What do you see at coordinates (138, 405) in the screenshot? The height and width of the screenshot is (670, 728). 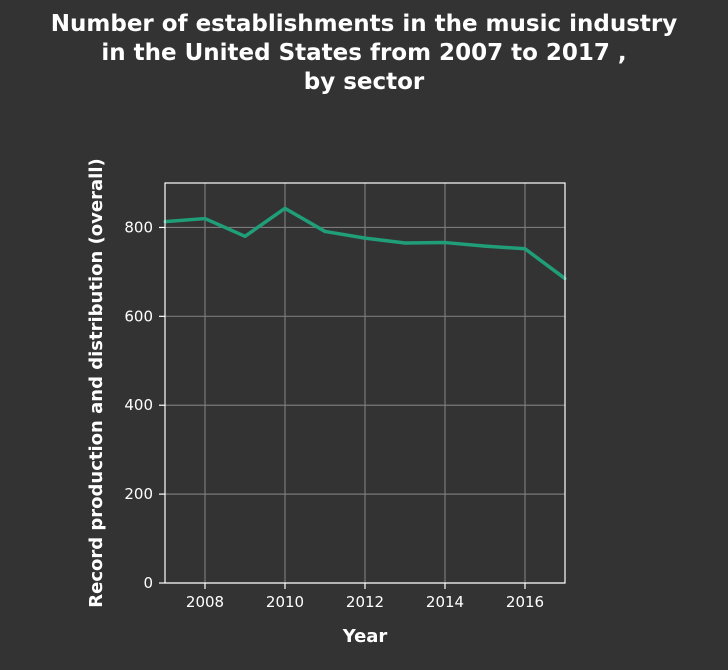 I see `y-tick-label: 400` at bounding box center [138, 405].